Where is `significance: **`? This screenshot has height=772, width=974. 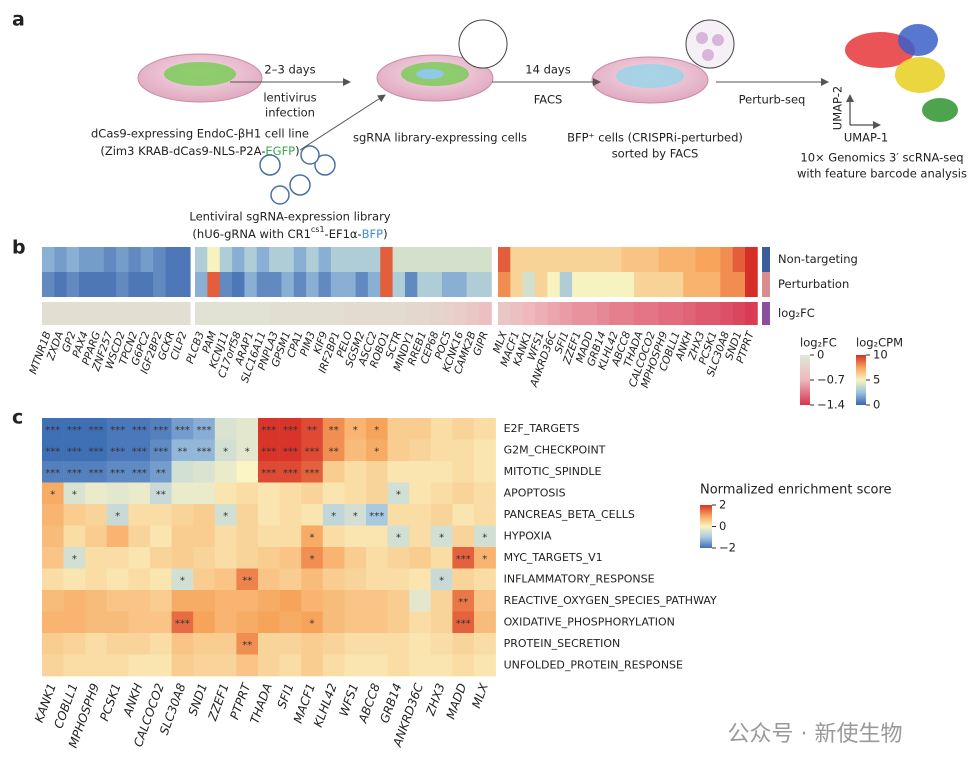
significance: ** is located at coordinates (312, 430).